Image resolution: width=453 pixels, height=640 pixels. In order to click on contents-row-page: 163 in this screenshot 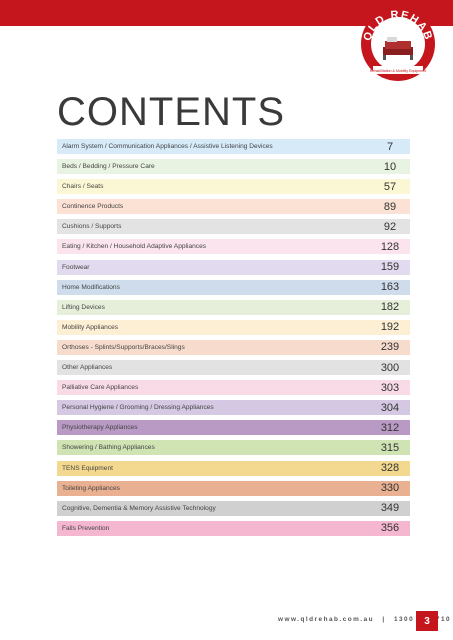, I will do `click(390, 287)`.